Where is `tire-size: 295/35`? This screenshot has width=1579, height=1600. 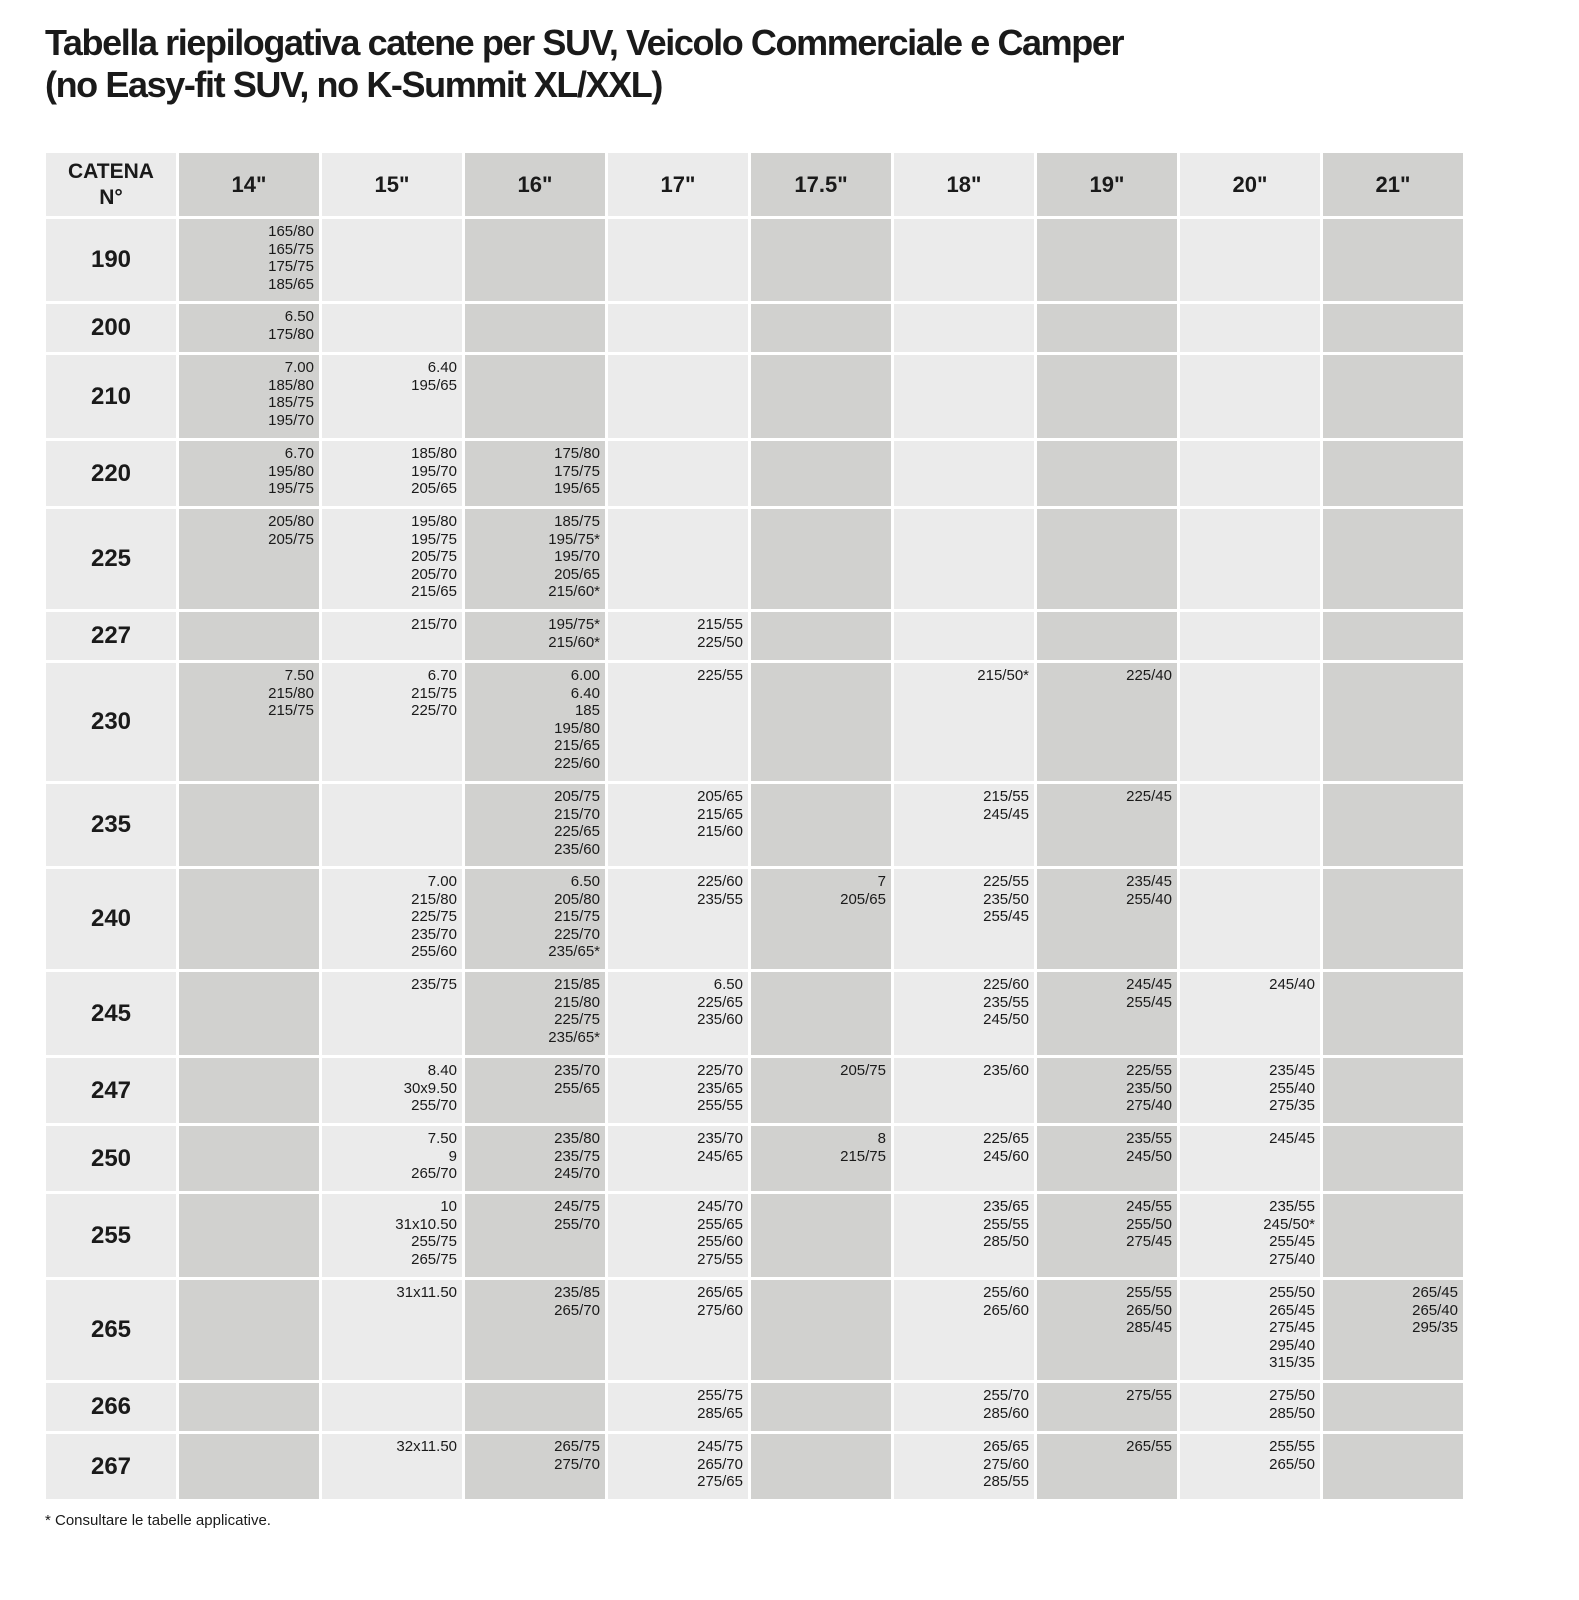 tire-size: 295/35 is located at coordinates (1435, 1328).